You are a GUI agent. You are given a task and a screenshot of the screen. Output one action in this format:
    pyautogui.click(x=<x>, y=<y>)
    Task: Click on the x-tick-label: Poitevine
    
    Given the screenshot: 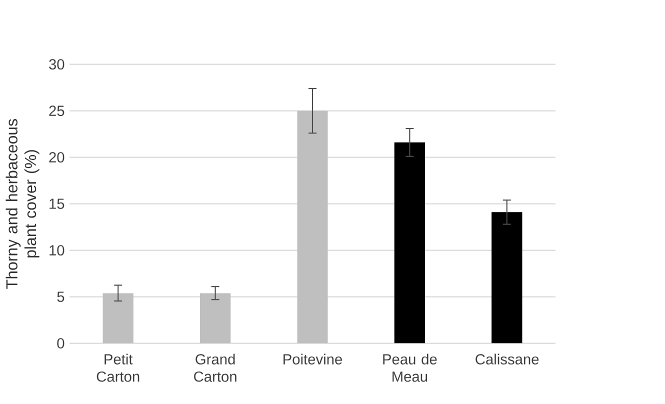 What is the action you would take?
    pyautogui.click(x=313, y=359)
    